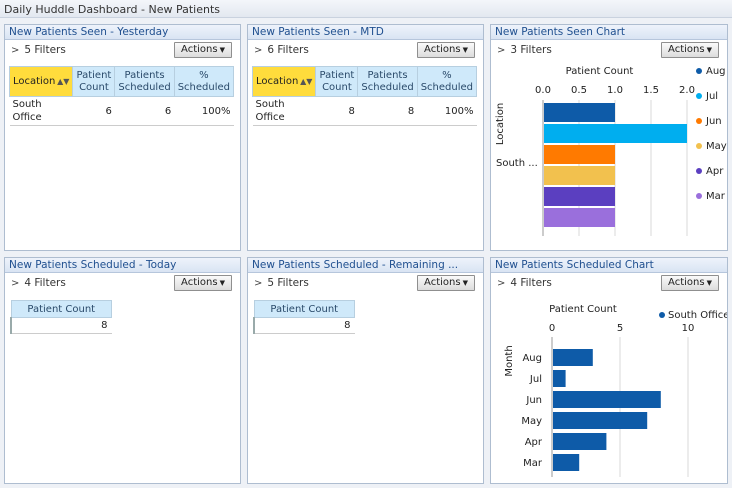 The width and height of the screenshot is (732, 488). What do you see at coordinates (620, 328) in the screenshot?
I see `x-tick-label: 5` at bounding box center [620, 328].